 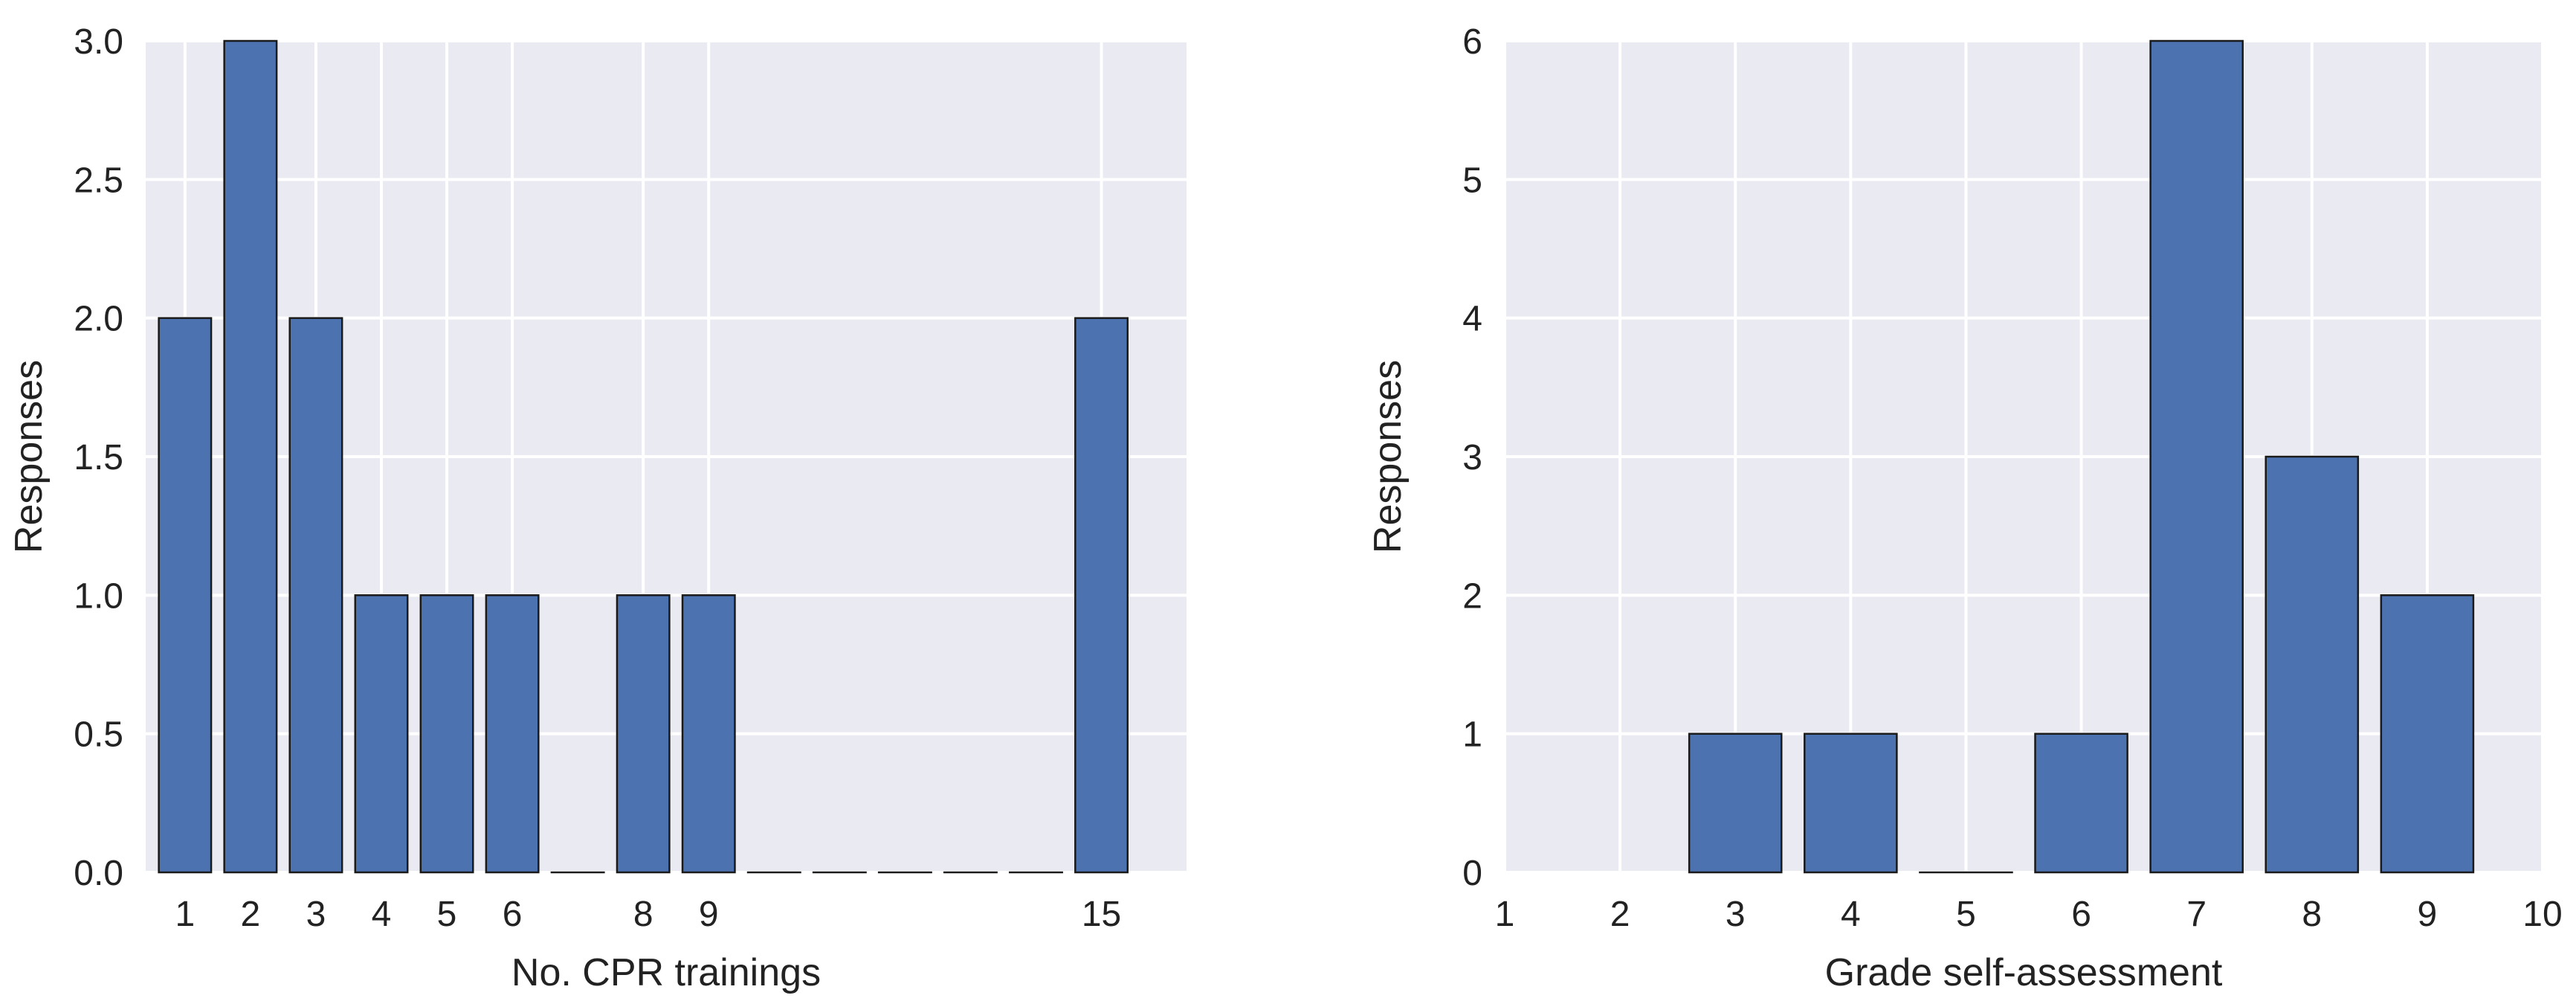 I want to click on y-tick-label: 1.0, so click(x=98, y=596).